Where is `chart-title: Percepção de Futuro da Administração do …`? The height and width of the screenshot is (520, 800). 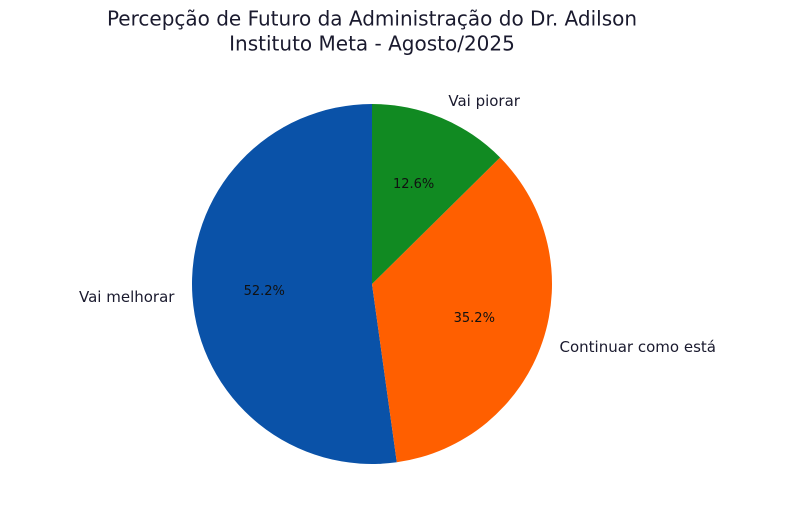
chart-title: Percepção de Futuro da Administração do … is located at coordinates (372, 19).